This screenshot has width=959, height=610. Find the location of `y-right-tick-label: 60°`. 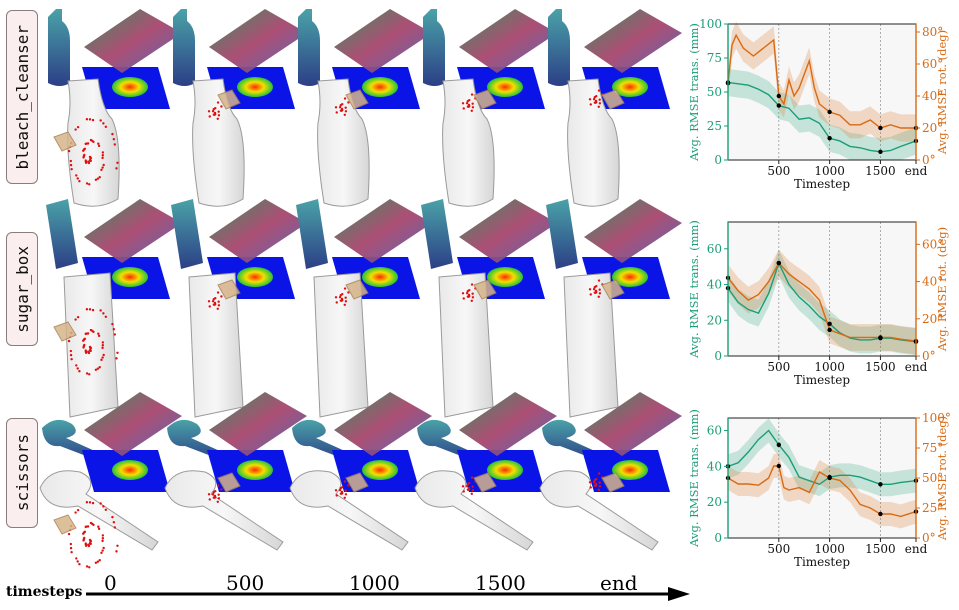

y-right-tick-label: 60° is located at coordinates (932, 64).